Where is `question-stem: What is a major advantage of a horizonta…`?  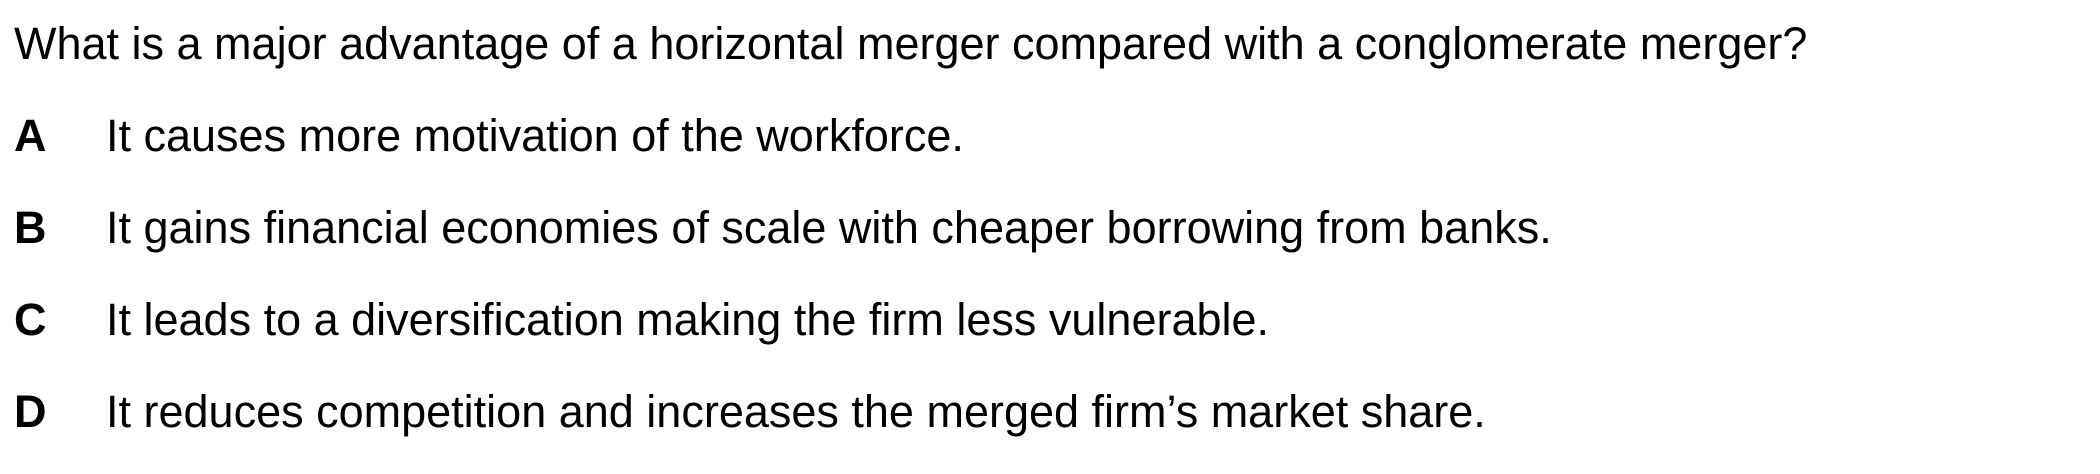
question-stem: What is a major advantage of a horizonta… is located at coordinates (911, 43).